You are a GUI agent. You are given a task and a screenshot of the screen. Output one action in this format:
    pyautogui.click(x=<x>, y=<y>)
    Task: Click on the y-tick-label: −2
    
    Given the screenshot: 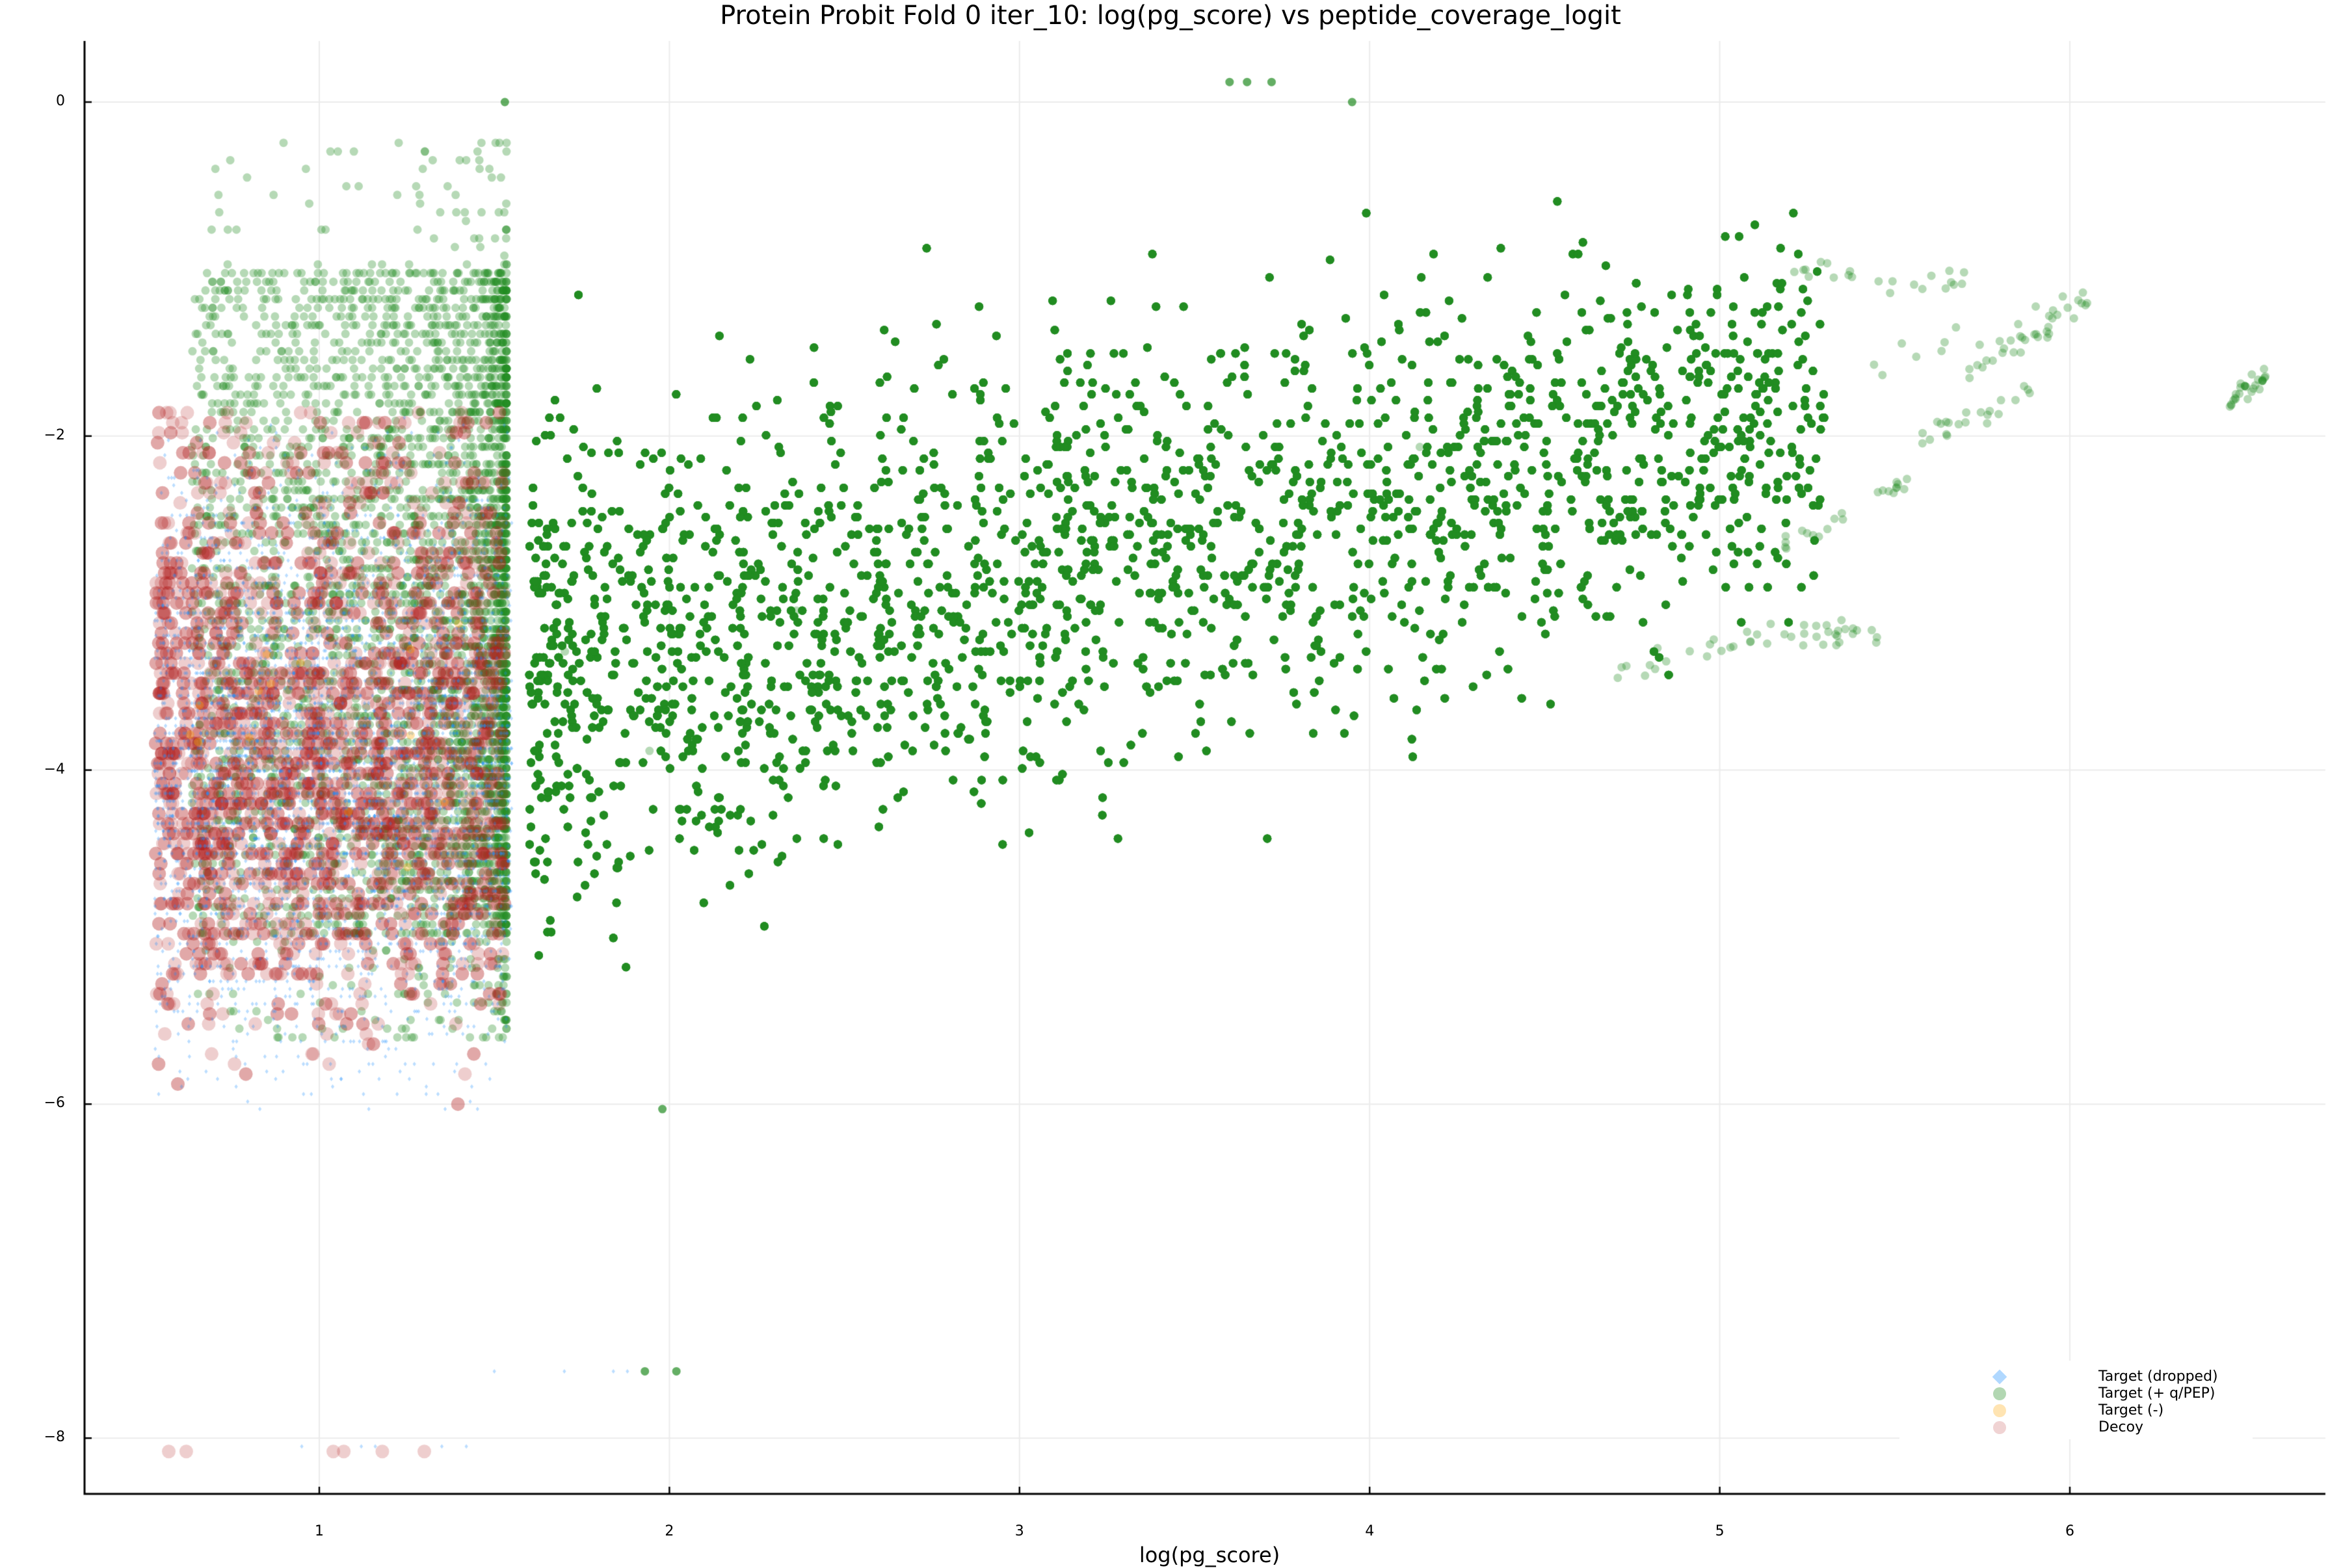 What is the action you would take?
    pyautogui.click(x=54, y=435)
    